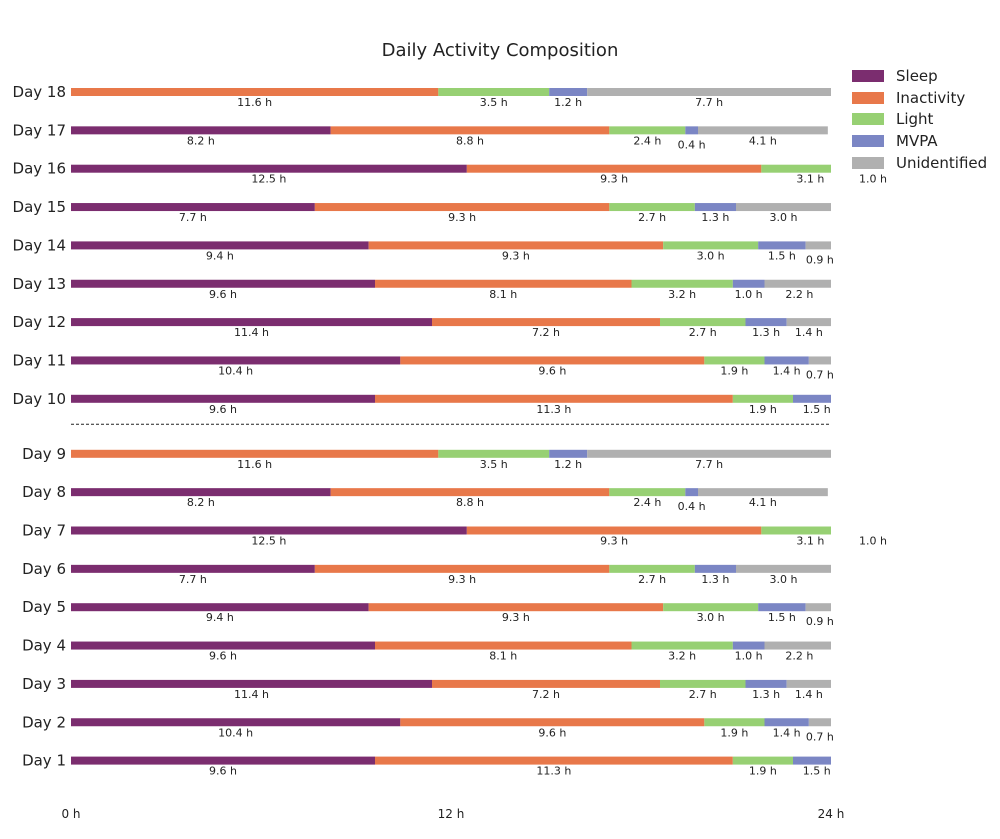  Describe the element at coordinates (647, 492) in the screenshot. I see `bar-day-8-light` at that location.